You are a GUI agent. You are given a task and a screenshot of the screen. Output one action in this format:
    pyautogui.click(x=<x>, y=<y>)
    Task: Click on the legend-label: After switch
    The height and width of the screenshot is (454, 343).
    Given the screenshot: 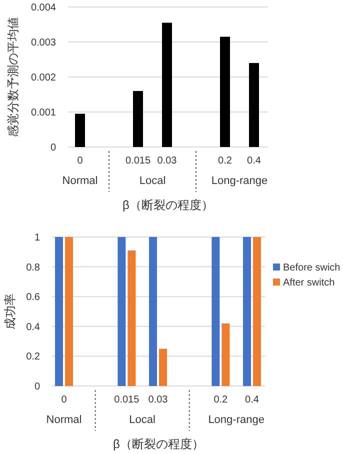 What is the action you would take?
    pyautogui.click(x=309, y=283)
    